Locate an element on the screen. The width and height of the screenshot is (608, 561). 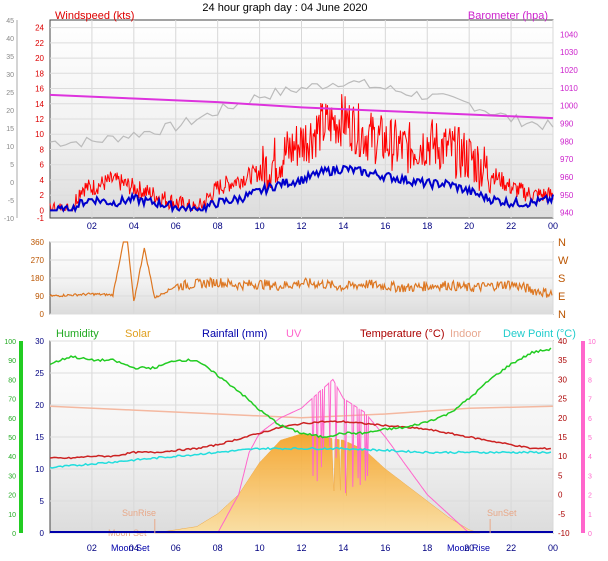
temperature-tick: -5 is located at coordinates (562, 514).